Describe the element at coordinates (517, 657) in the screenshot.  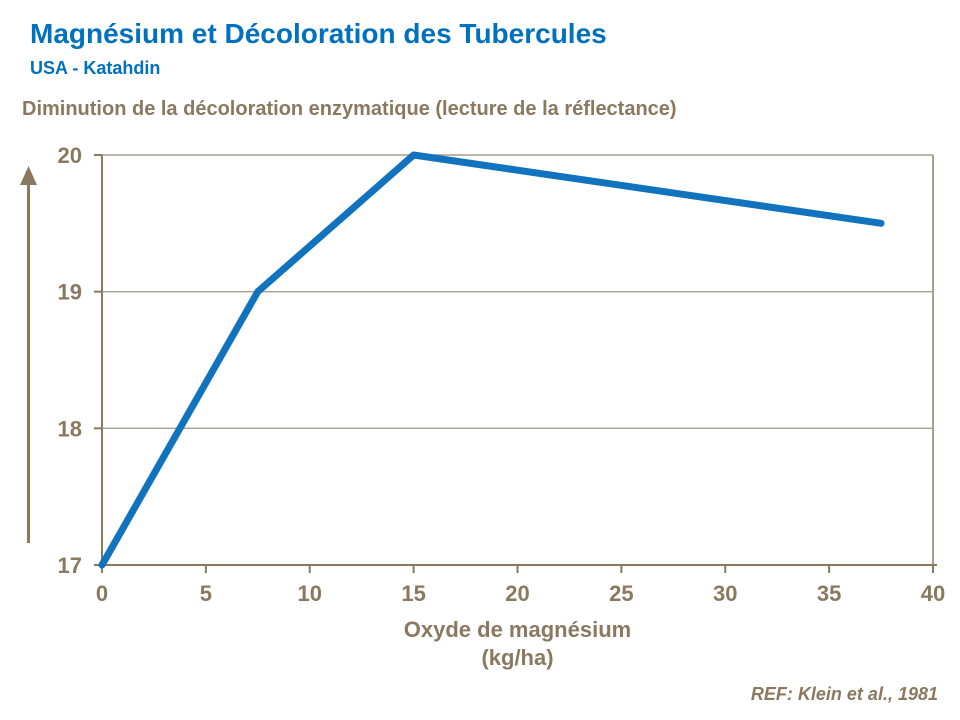
I see `x-axis-title-line2: (kg/ha)` at that location.